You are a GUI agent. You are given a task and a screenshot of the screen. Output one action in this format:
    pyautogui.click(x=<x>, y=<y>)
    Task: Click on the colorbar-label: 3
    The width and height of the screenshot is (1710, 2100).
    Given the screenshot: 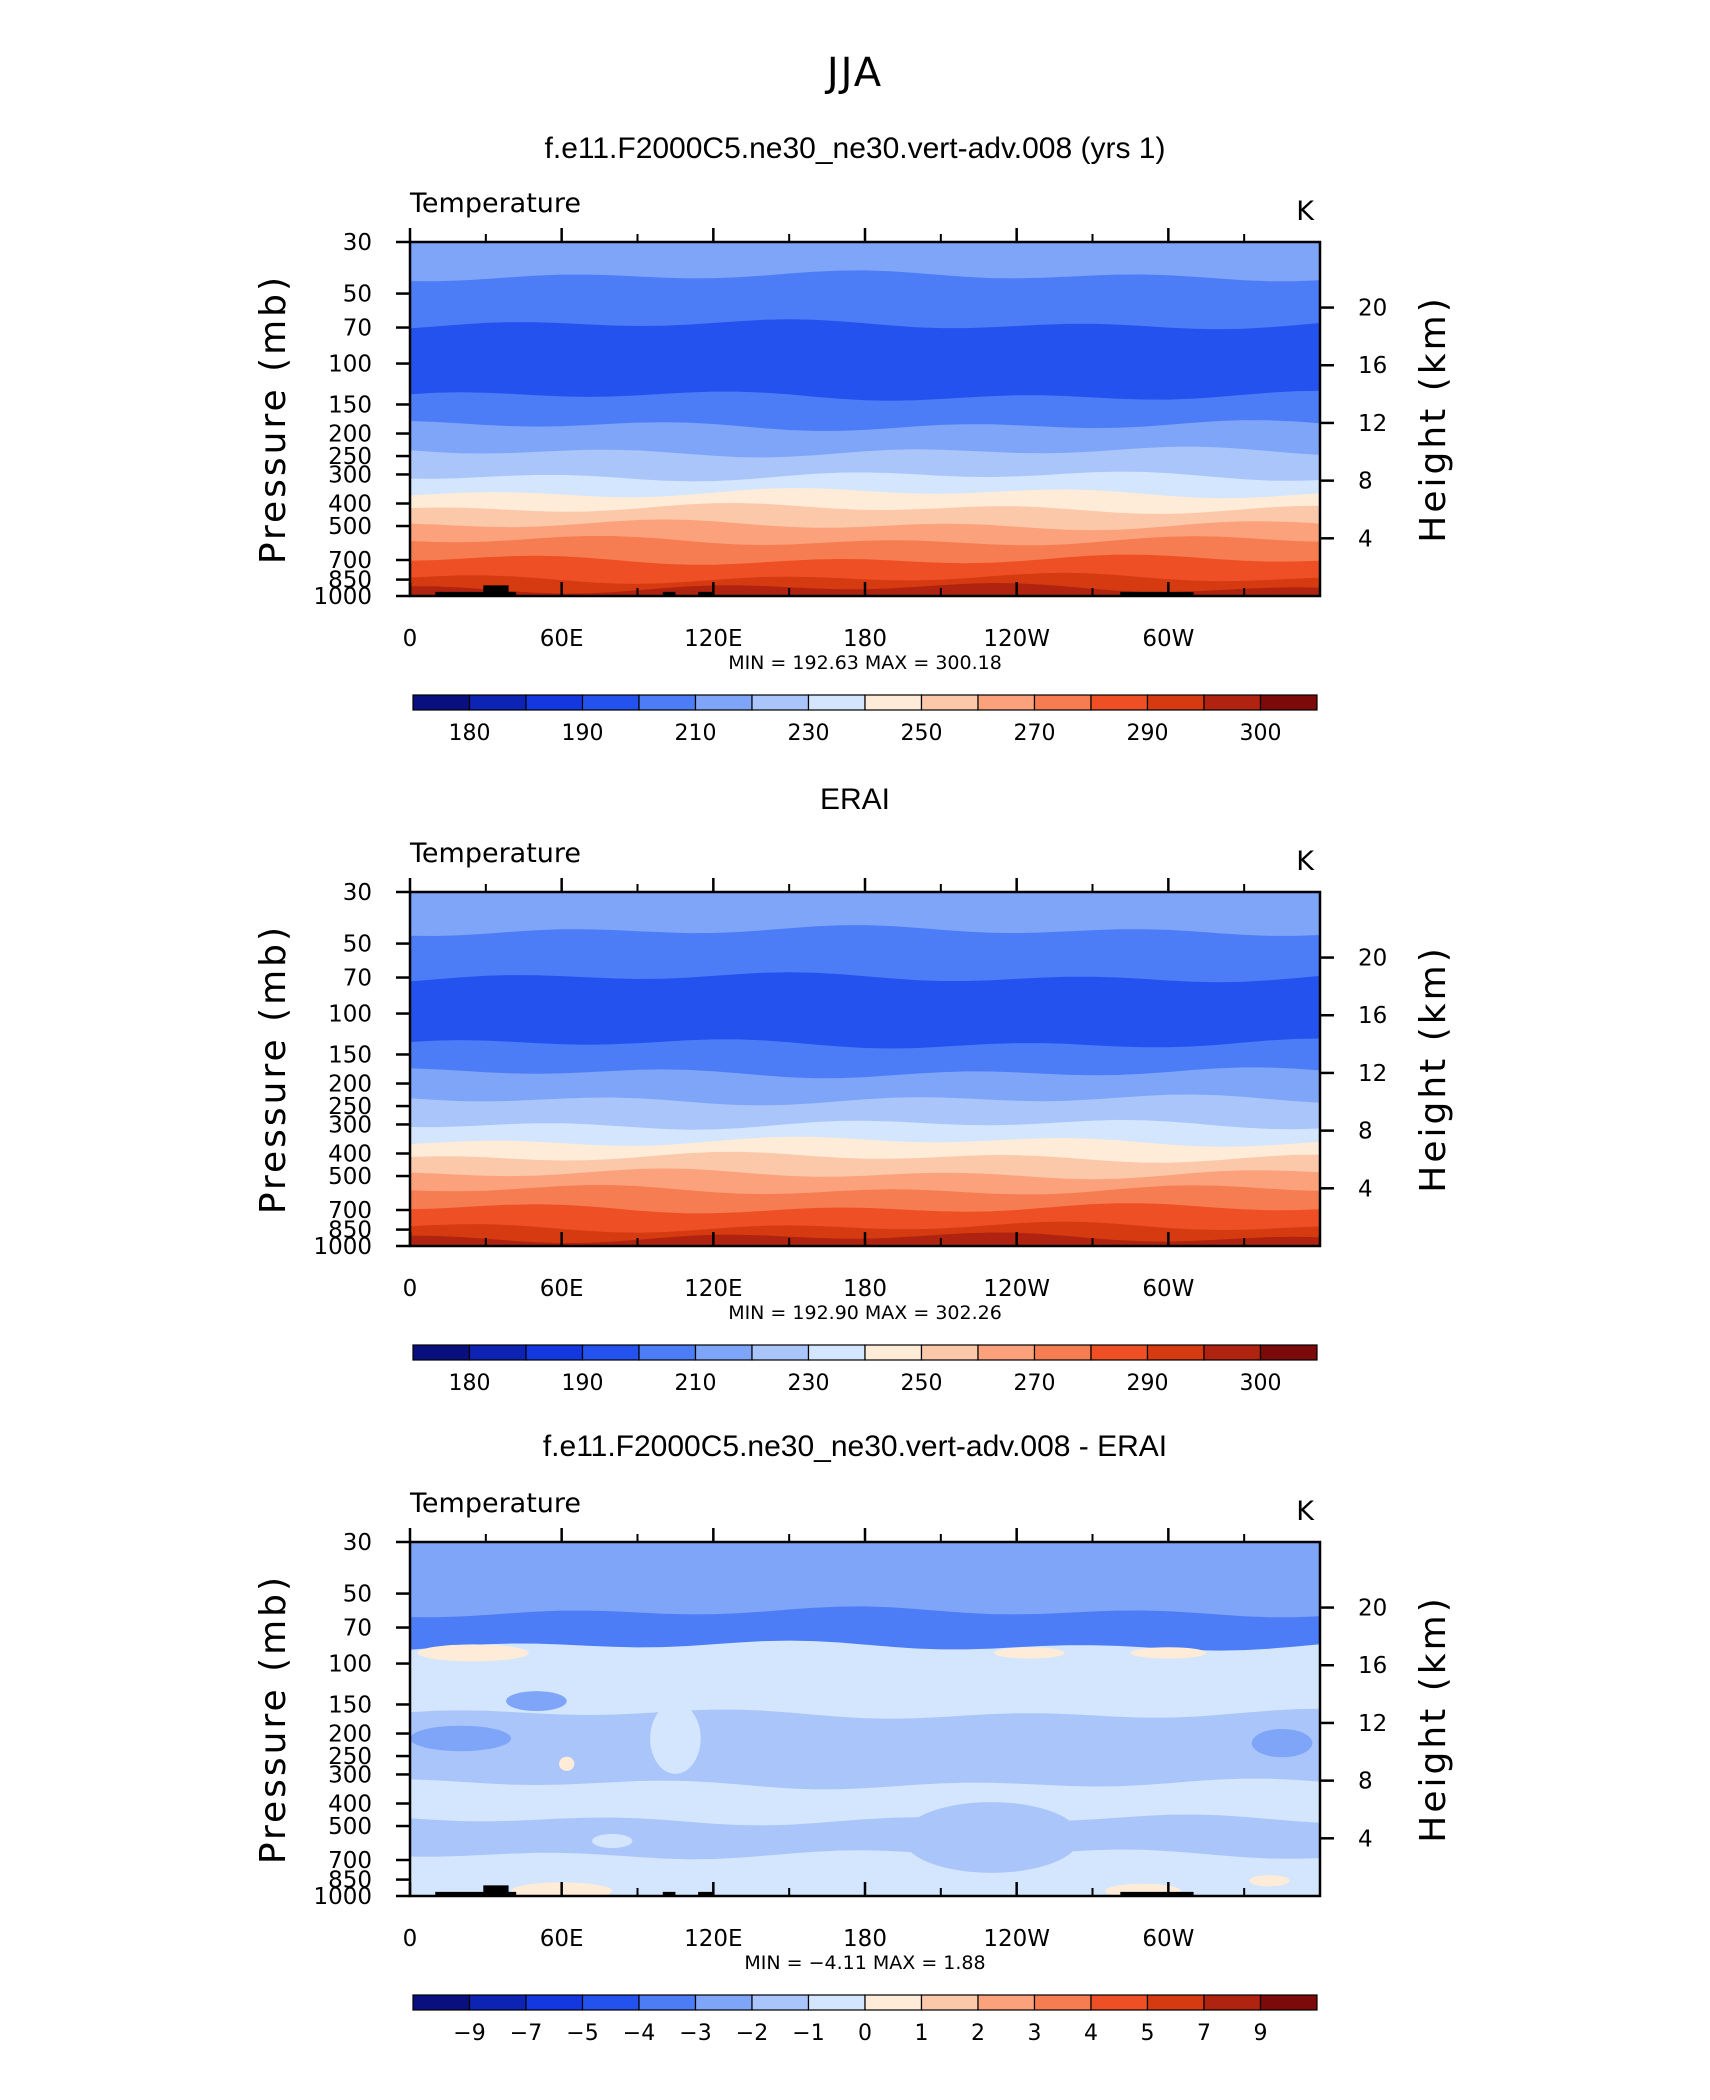 What is the action you would take?
    pyautogui.click(x=1035, y=2033)
    